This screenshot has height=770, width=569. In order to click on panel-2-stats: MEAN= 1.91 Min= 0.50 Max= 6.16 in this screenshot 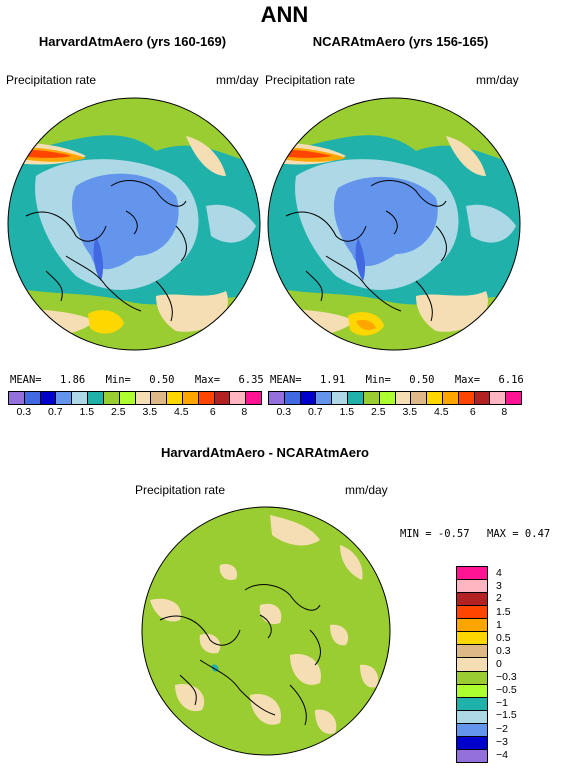, I will do `click(397, 380)`.